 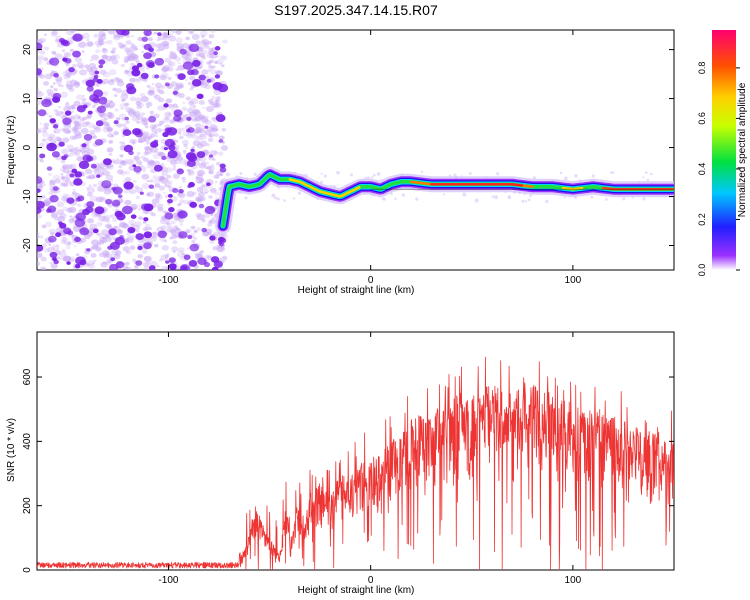 I want to click on spectrogram-xlabel: Height of straight line (km), so click(x=356, y=290).